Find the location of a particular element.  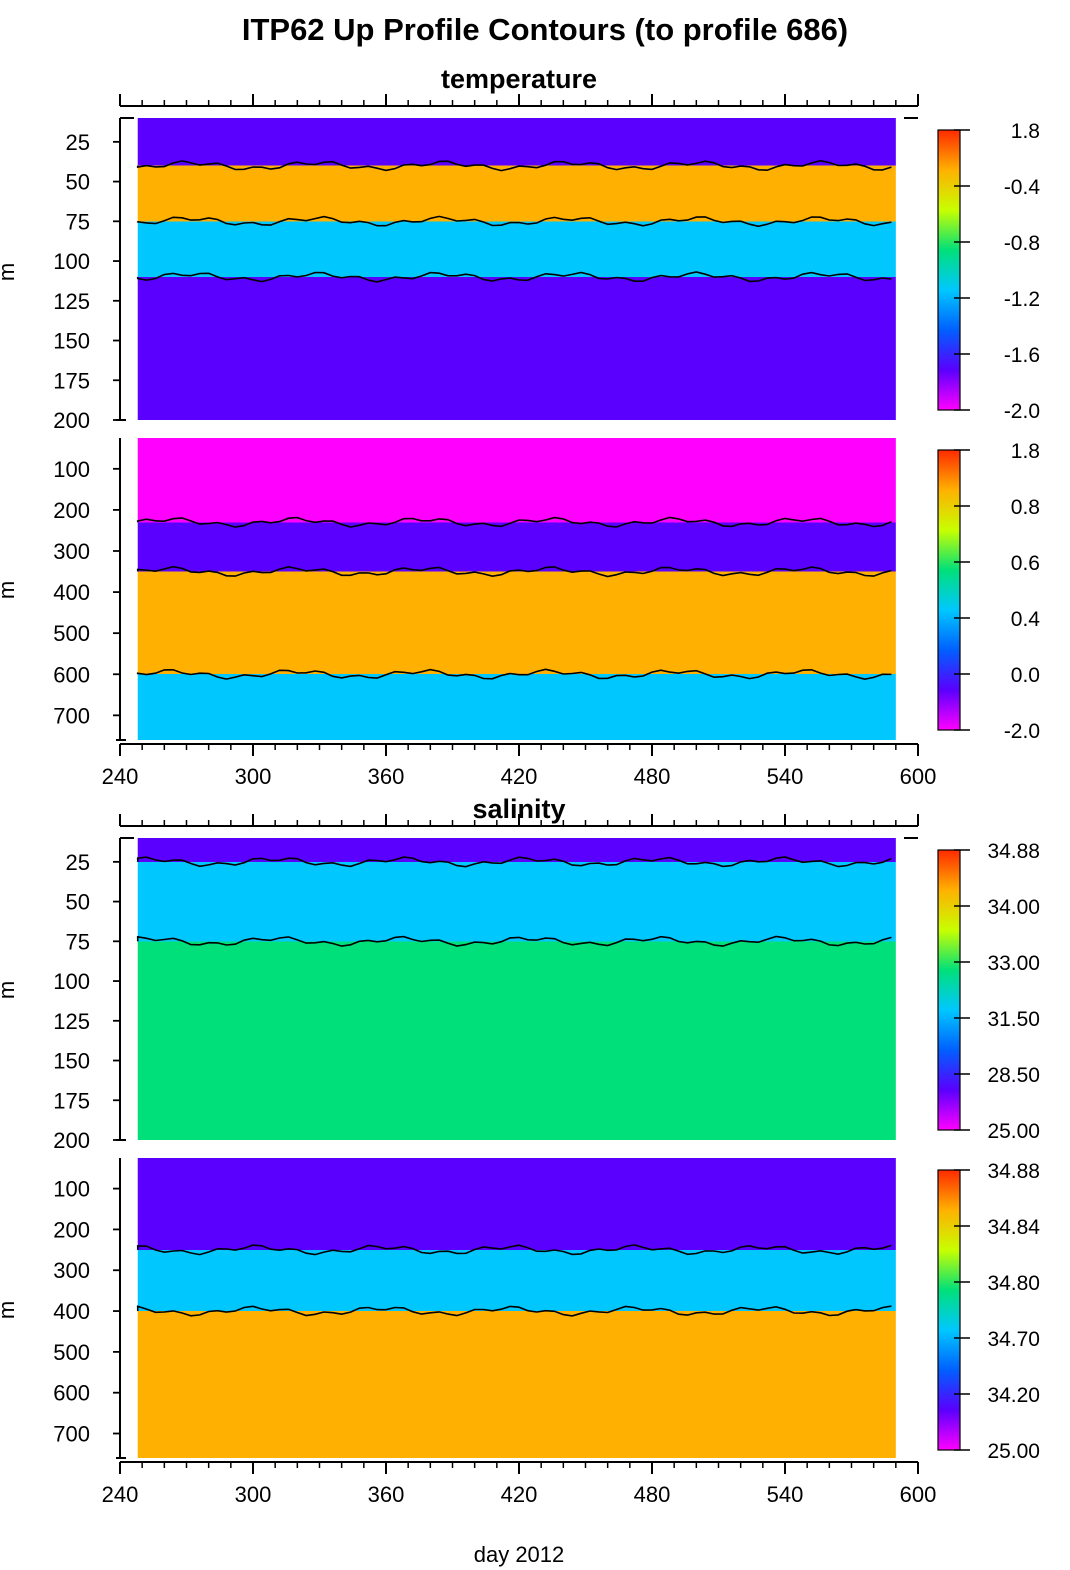

colorbar-label: -1.2 is located at coordinates (1022, 299).